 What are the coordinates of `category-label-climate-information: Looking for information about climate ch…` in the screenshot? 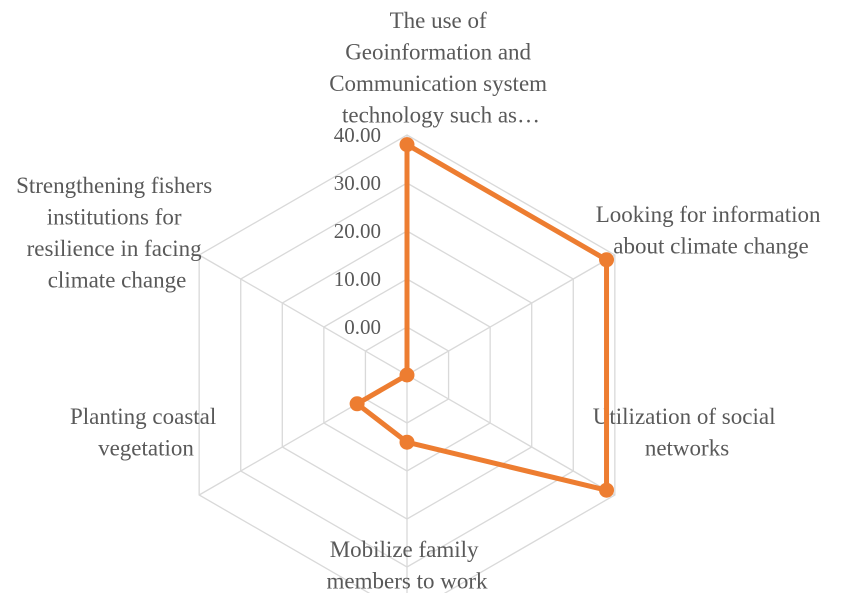 It's located at (711, 230).